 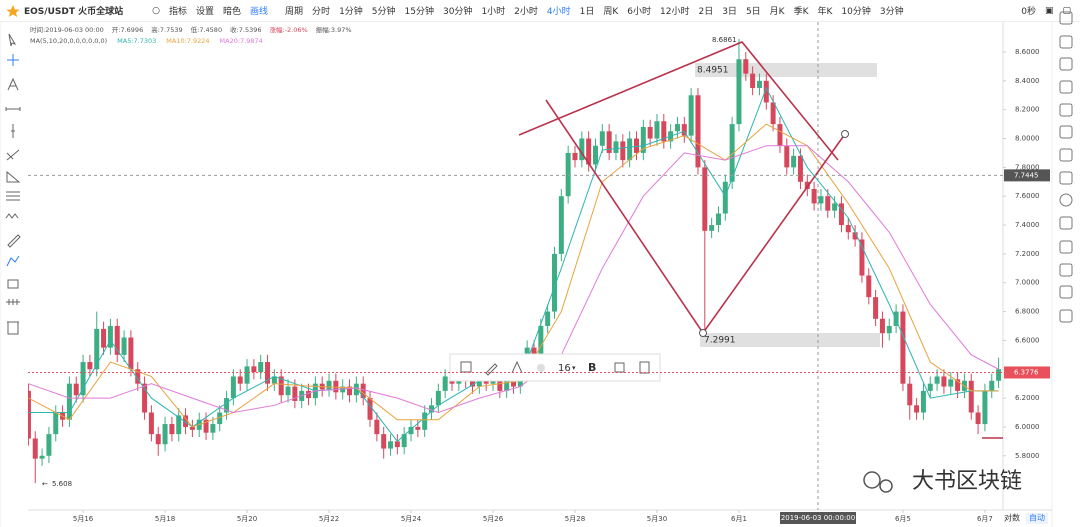 I want to click on cursor-tool, so click(x=12, y=40).